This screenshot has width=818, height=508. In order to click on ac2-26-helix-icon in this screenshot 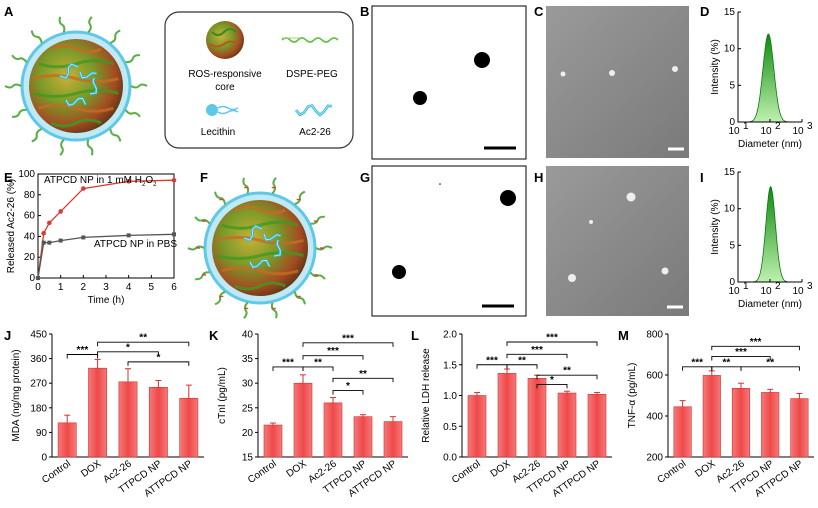, I will do `click(314, 110)`.